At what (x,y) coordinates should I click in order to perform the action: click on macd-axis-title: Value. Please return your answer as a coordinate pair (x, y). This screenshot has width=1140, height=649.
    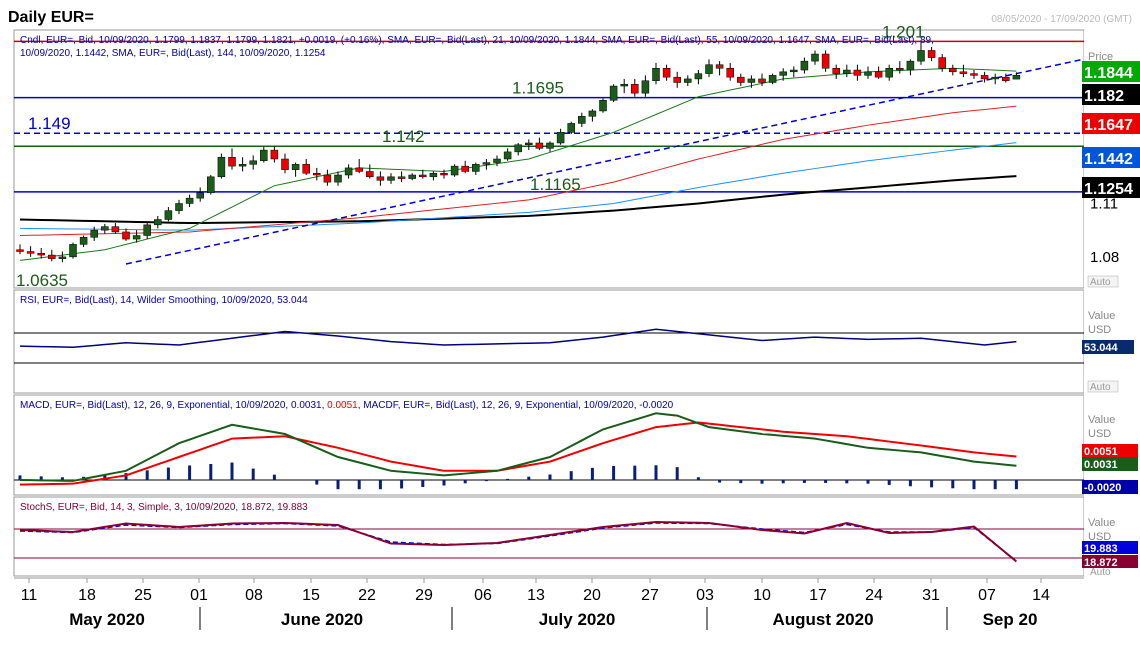
    Looking at the image, I should click on (1101, 420).